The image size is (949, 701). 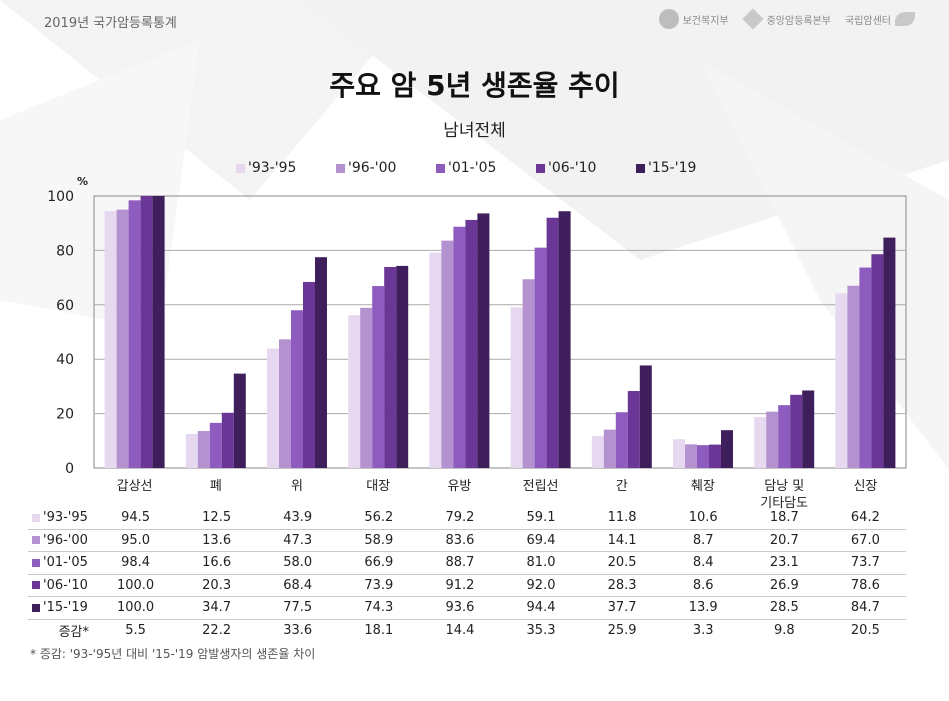 What do you see at coordinates (379, 540) in the screenshot?
I see `table-cell: 58.9` at bounding box center [379, 540].